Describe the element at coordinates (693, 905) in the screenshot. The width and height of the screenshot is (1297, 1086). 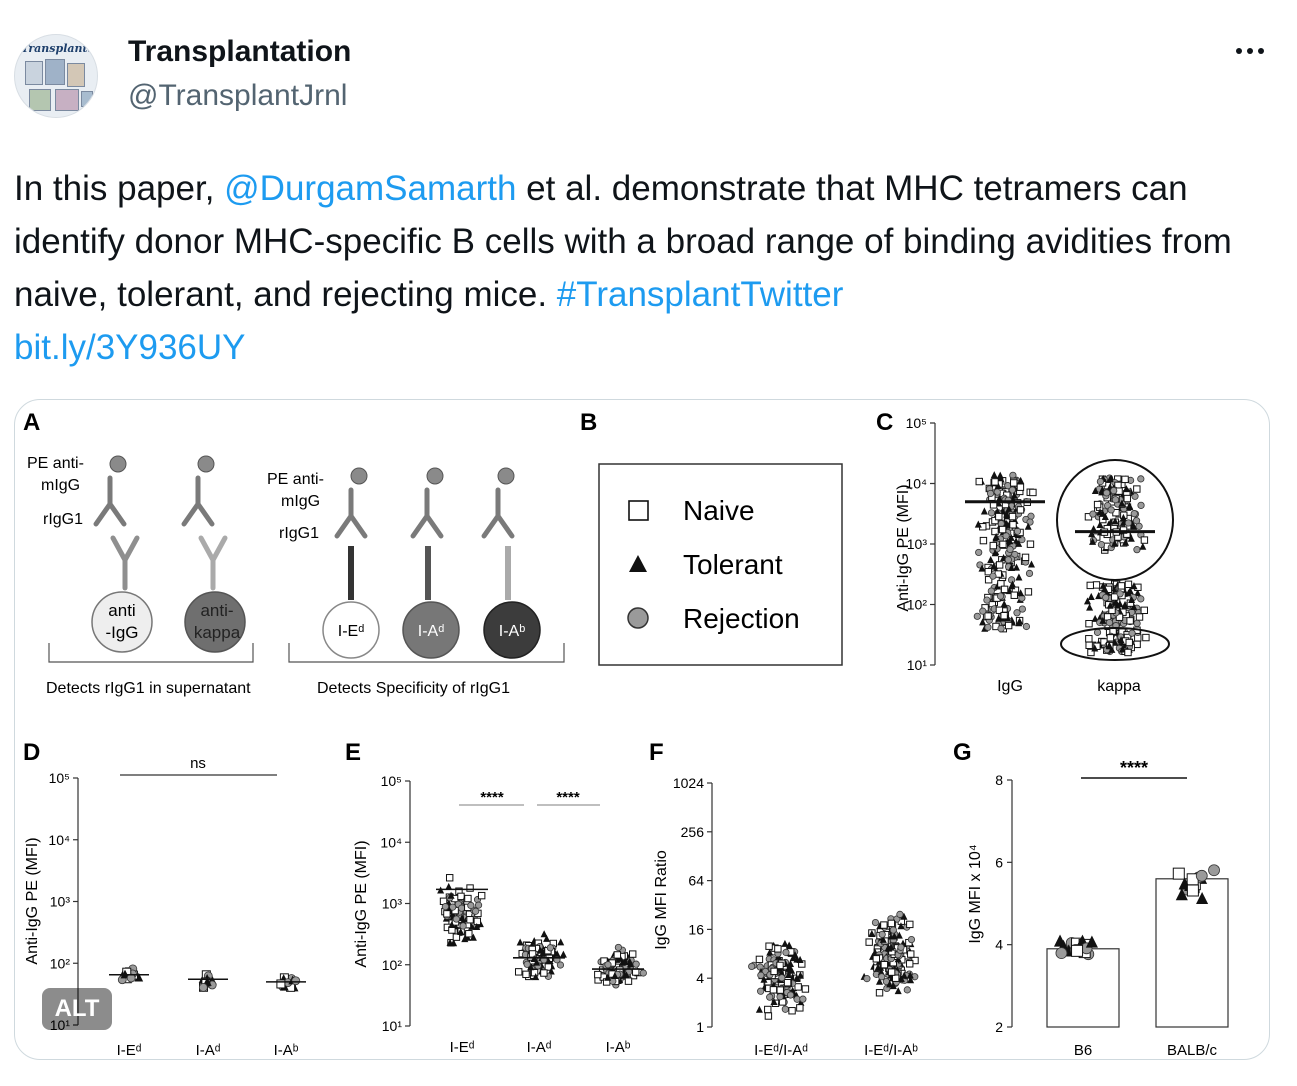
I see `panel-f-axis: 1024 256 64 16 4 1` at that location.